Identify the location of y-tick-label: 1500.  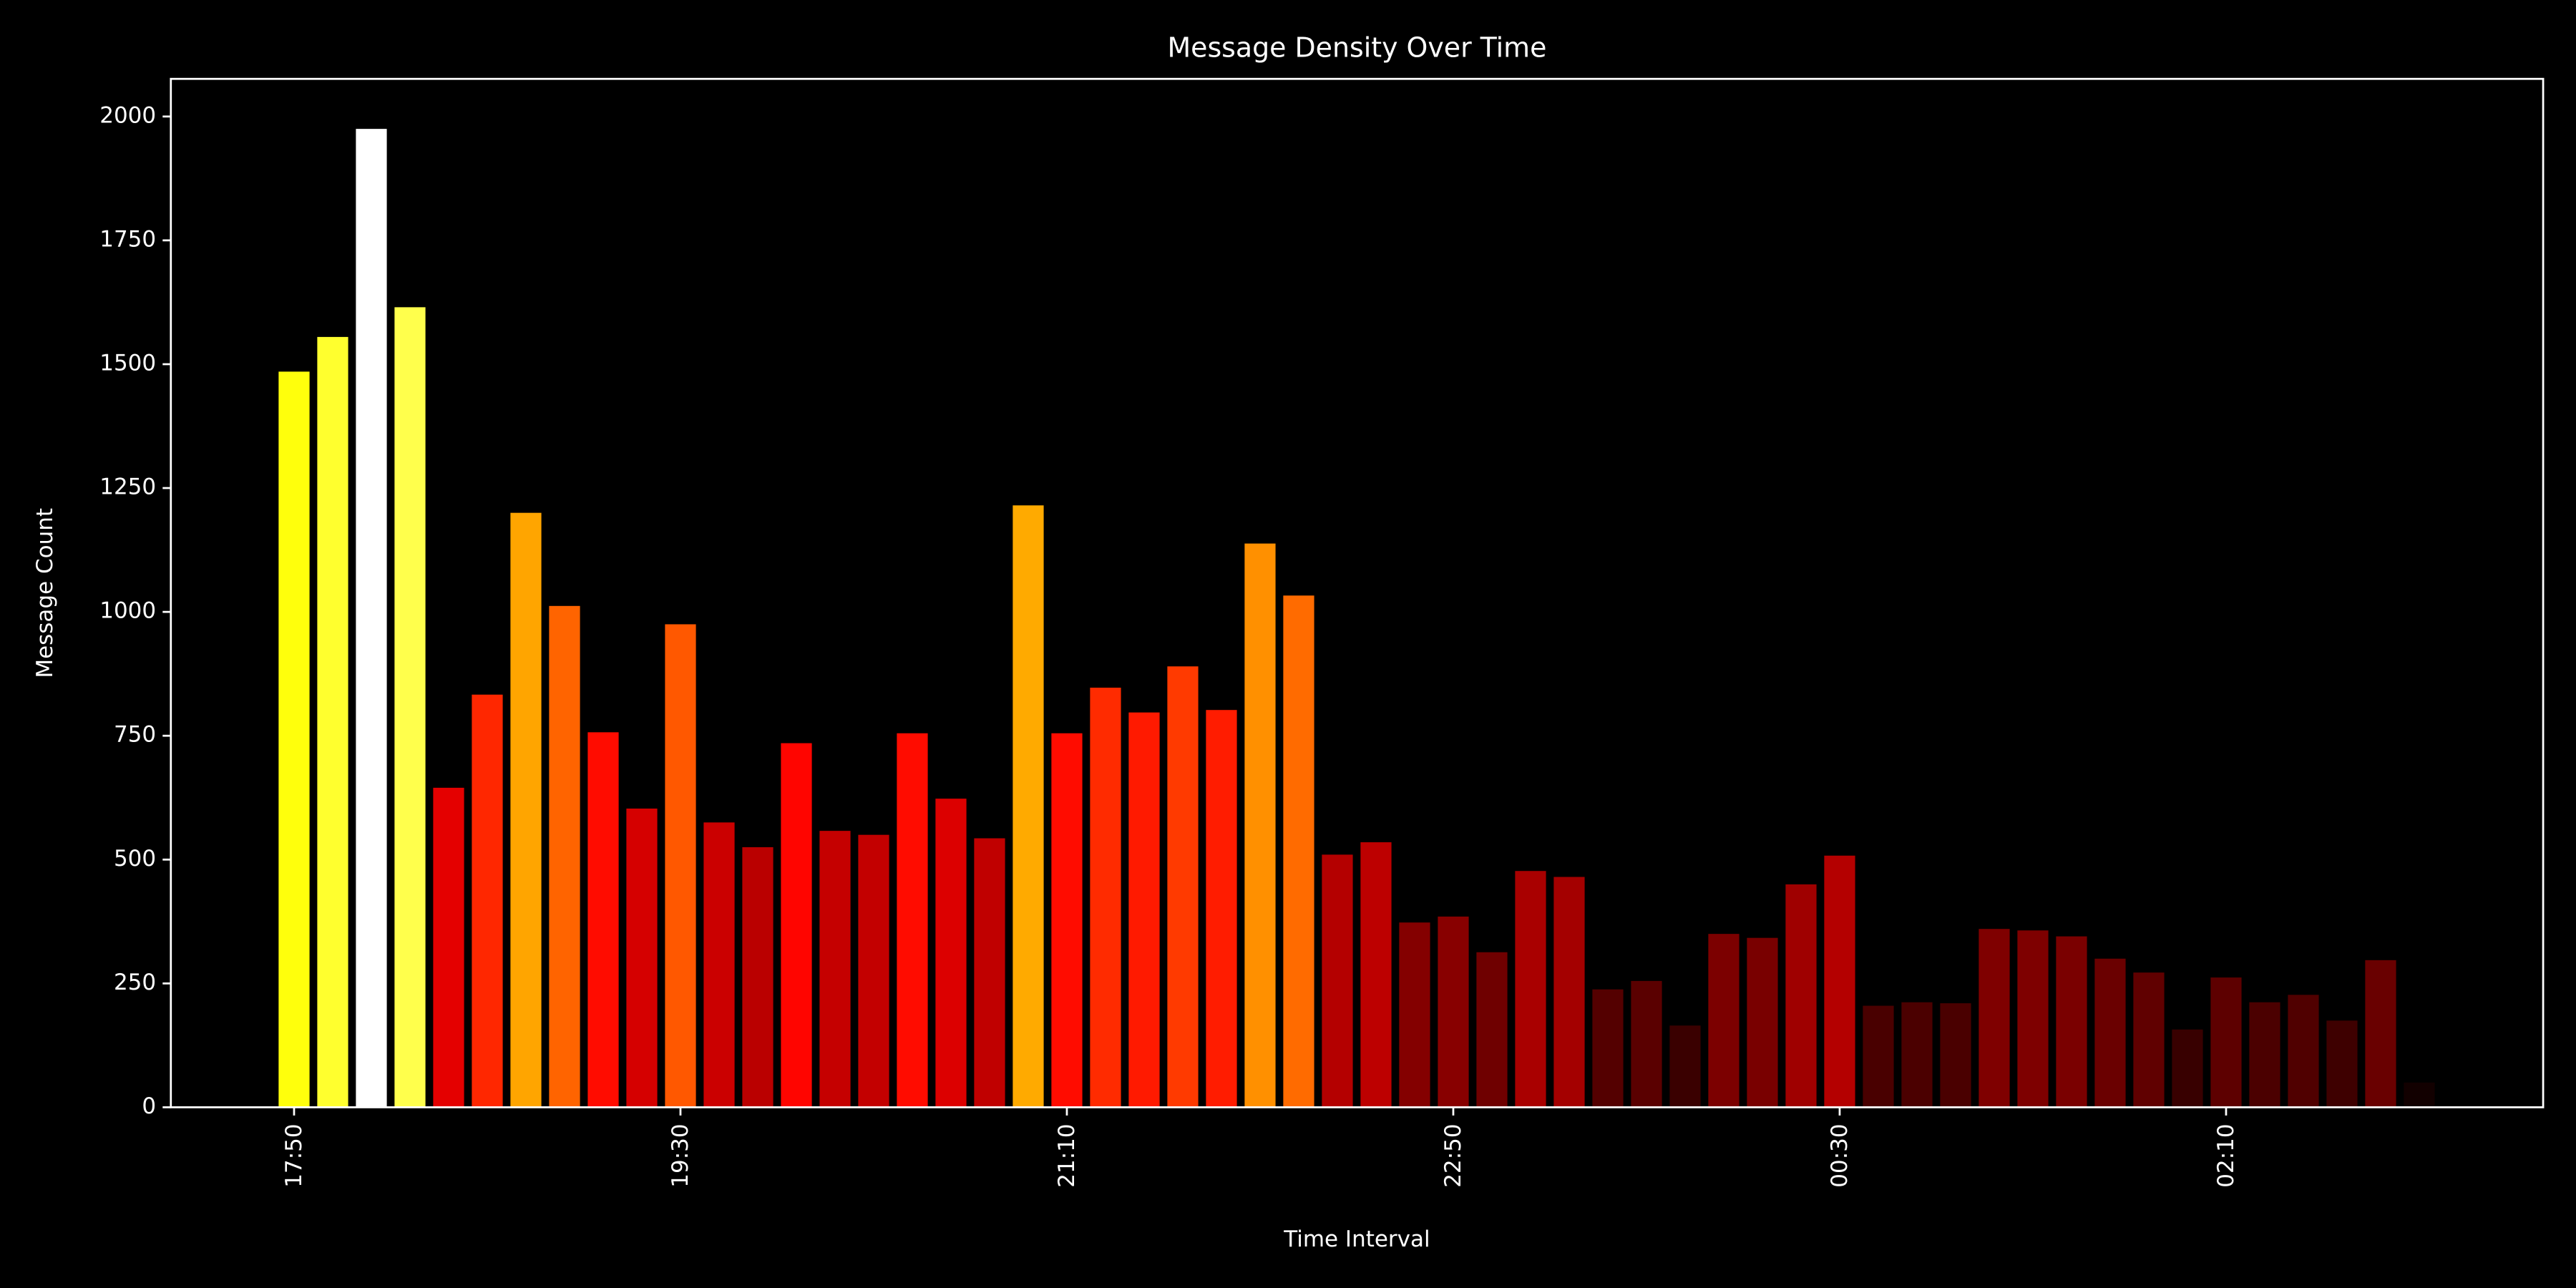
(127, 363).